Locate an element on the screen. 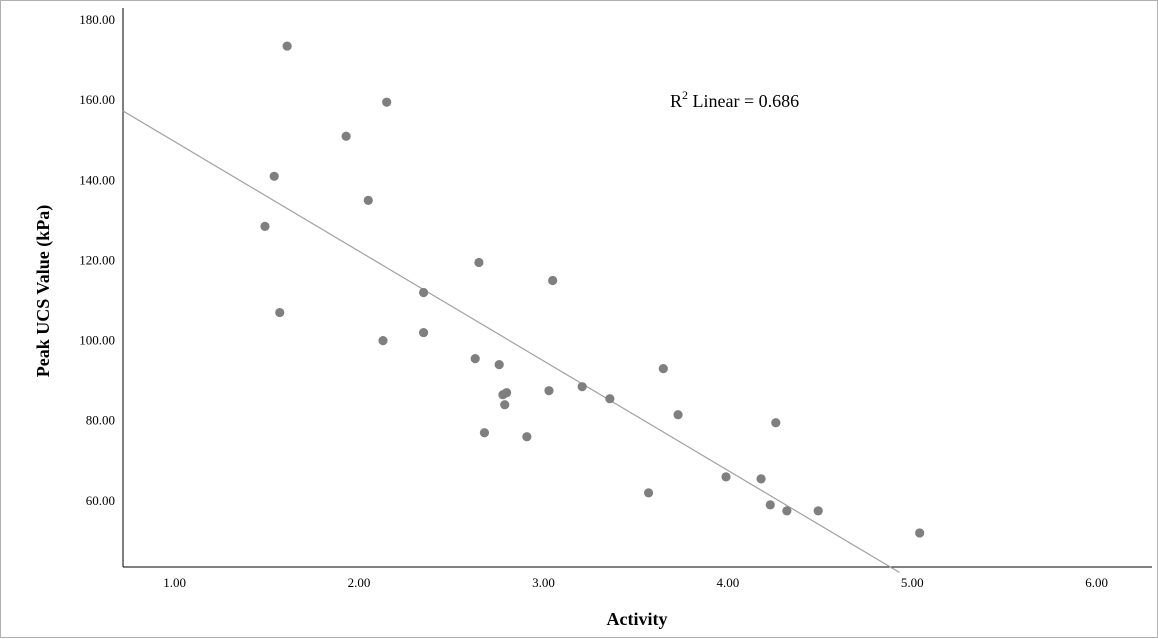 This screenshot has width=1158, height=639. x-tick-label: 1.00 is located at coordinates (174, 582).